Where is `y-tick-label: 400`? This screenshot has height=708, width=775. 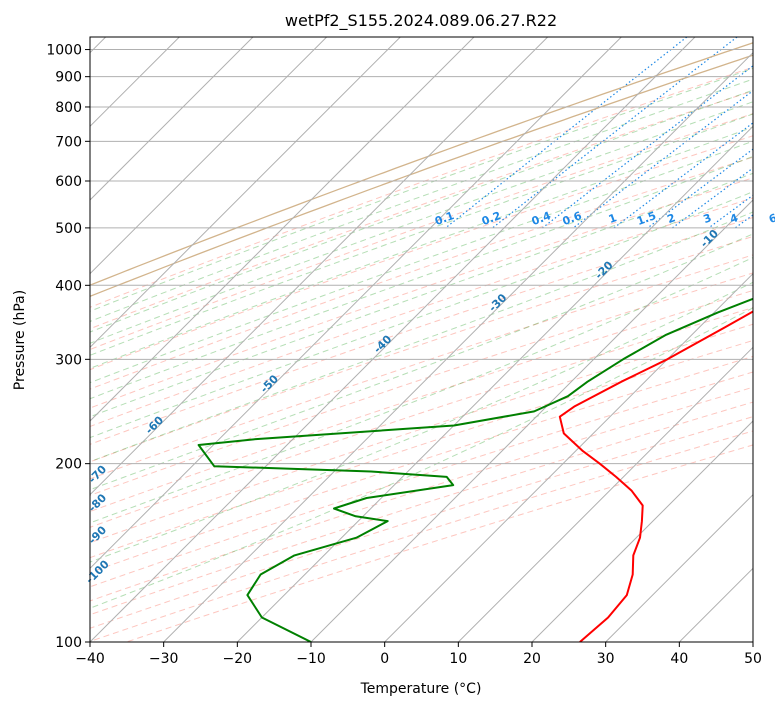 y-tick-label: 400 is located at coordinates (68, 286).